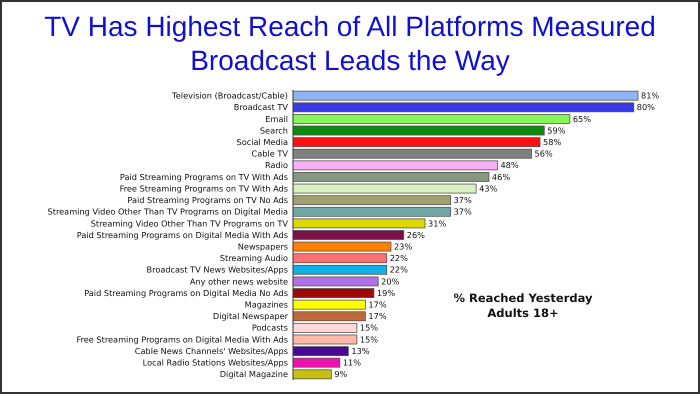 This screenshot has height=394, width=700. I want to click on data-label: 81%, so click(650, 95).